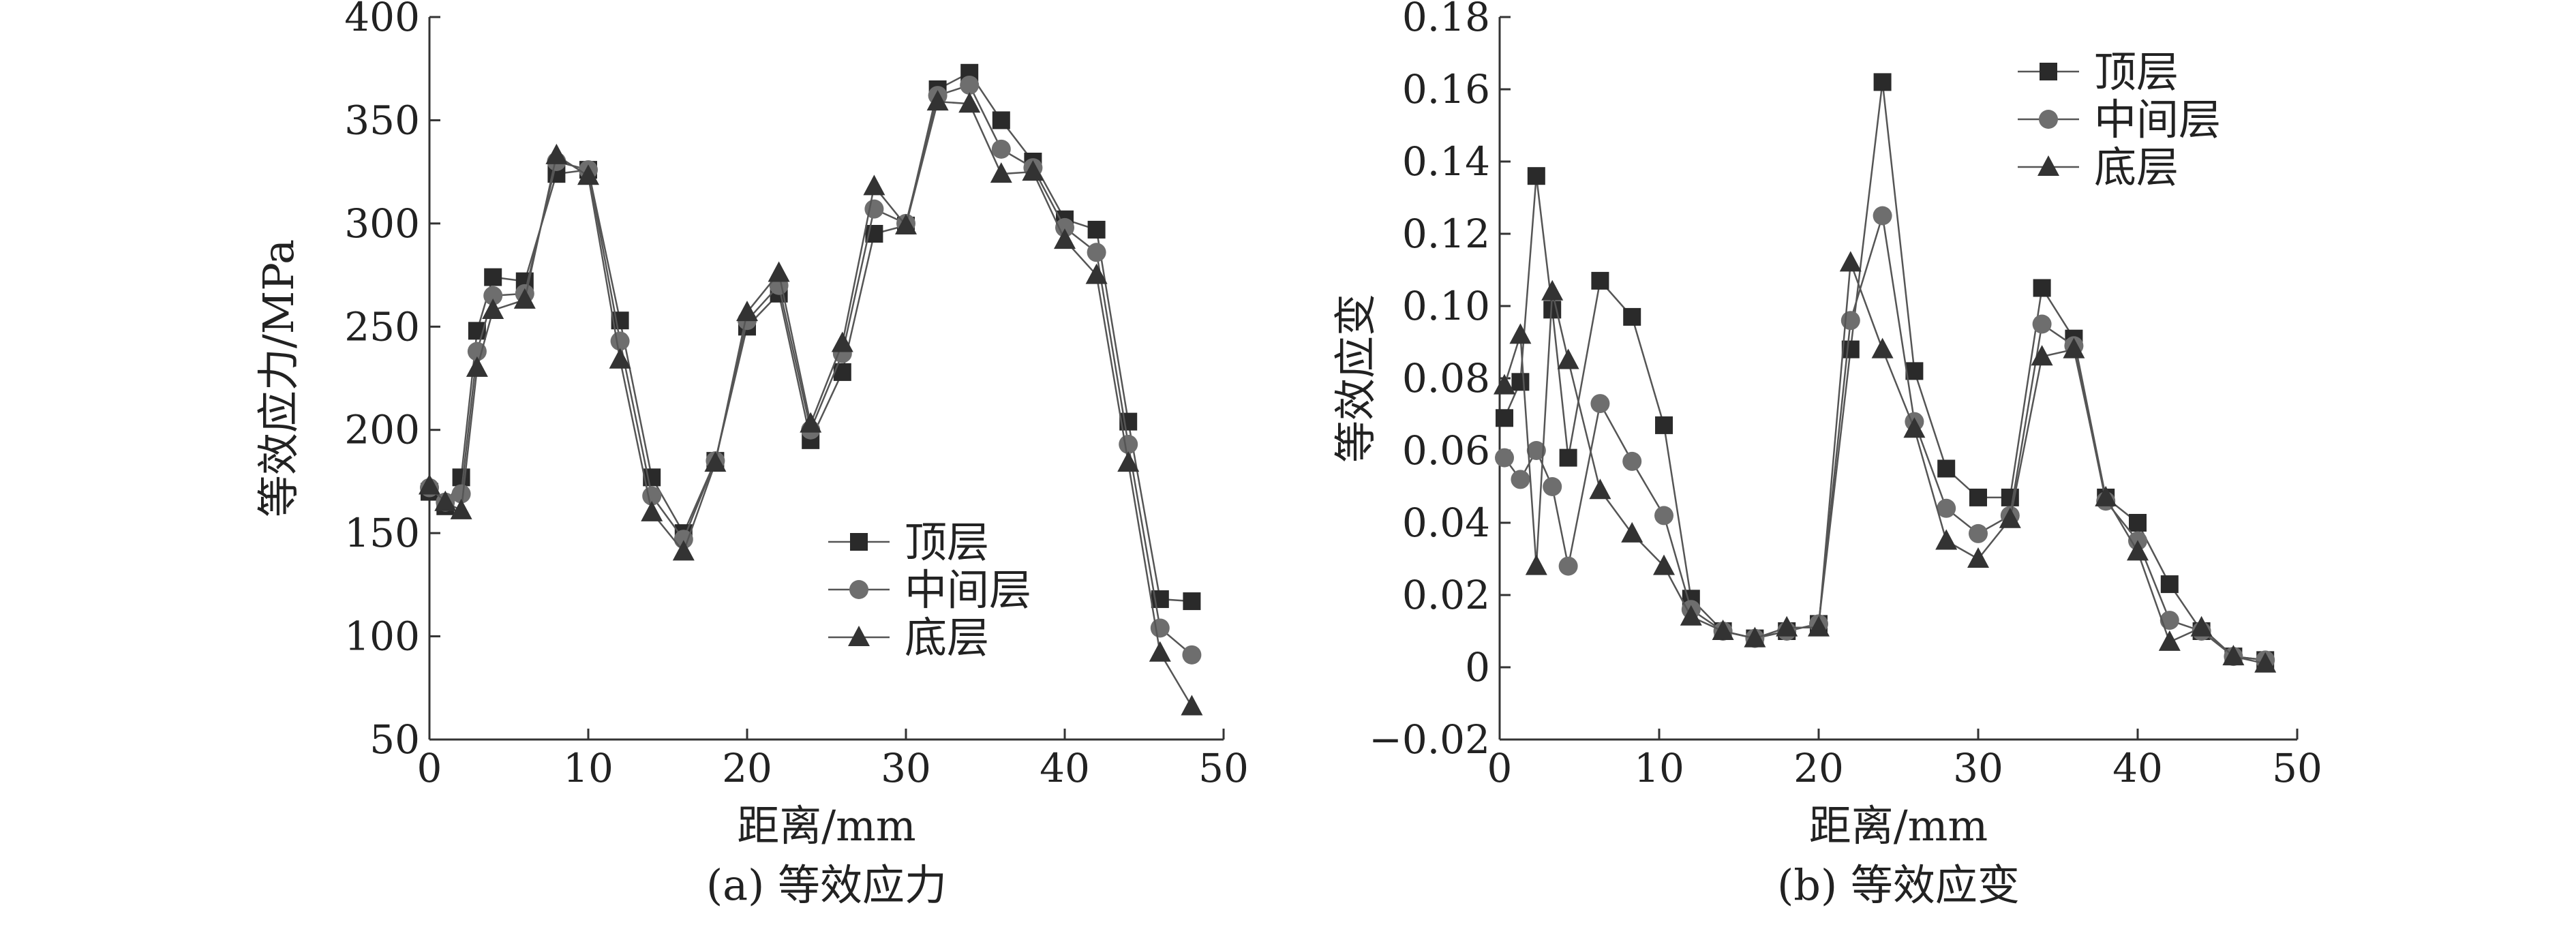 This screenshot has height=929, width=2576. I want to click on x-tick-label: 40, so click(1065, 768).